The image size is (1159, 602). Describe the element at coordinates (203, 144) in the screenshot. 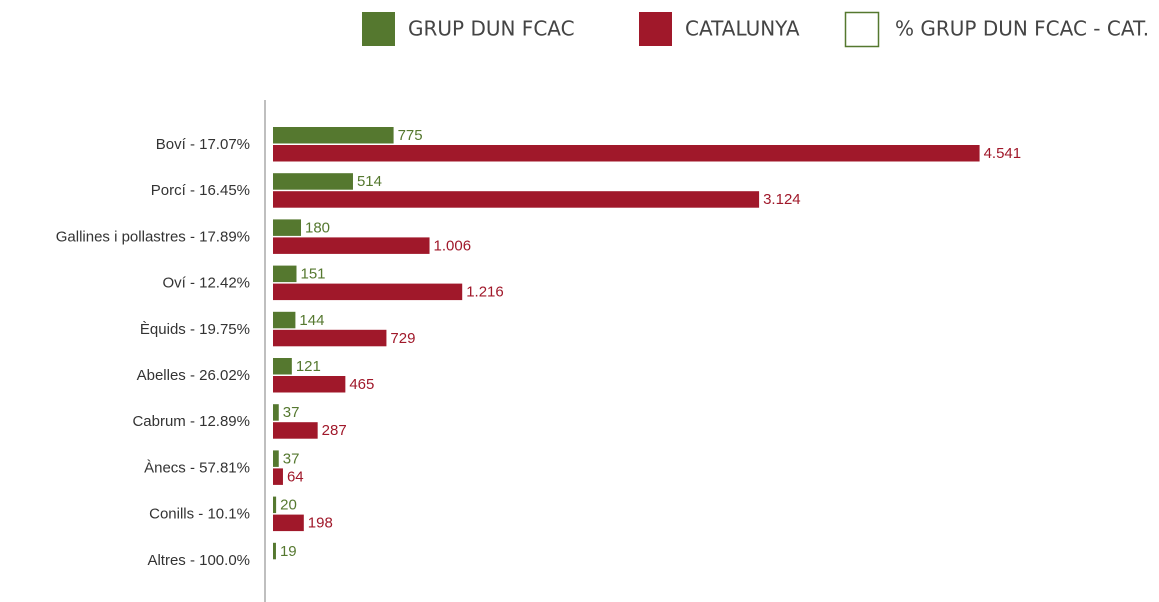

I see `category-label: Boví - 17.07%` at that location.